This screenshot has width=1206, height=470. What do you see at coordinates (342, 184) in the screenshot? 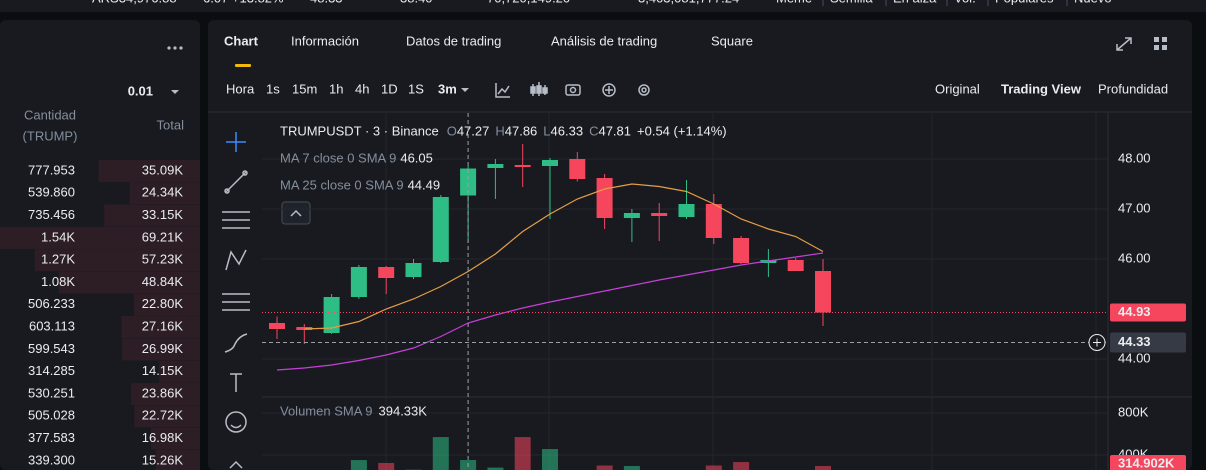
I see `ma-label: MA 25 close 0 SMA 9` at bounding box center [342, 184].